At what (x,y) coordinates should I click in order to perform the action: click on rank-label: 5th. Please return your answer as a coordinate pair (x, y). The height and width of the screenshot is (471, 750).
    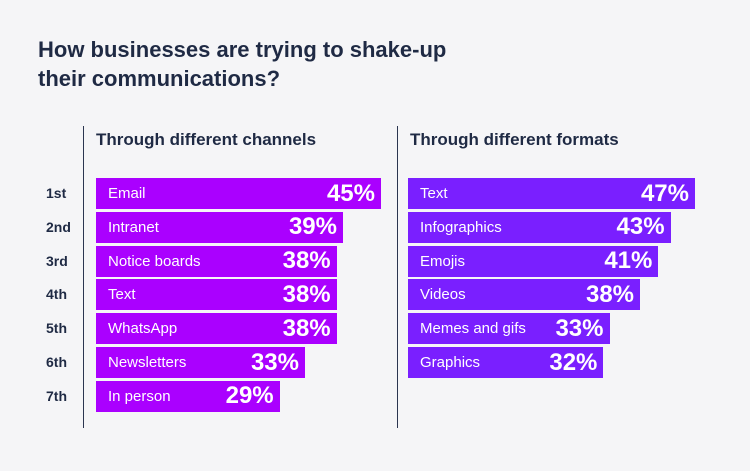
    Looking at the image, I should click on (56, 328).